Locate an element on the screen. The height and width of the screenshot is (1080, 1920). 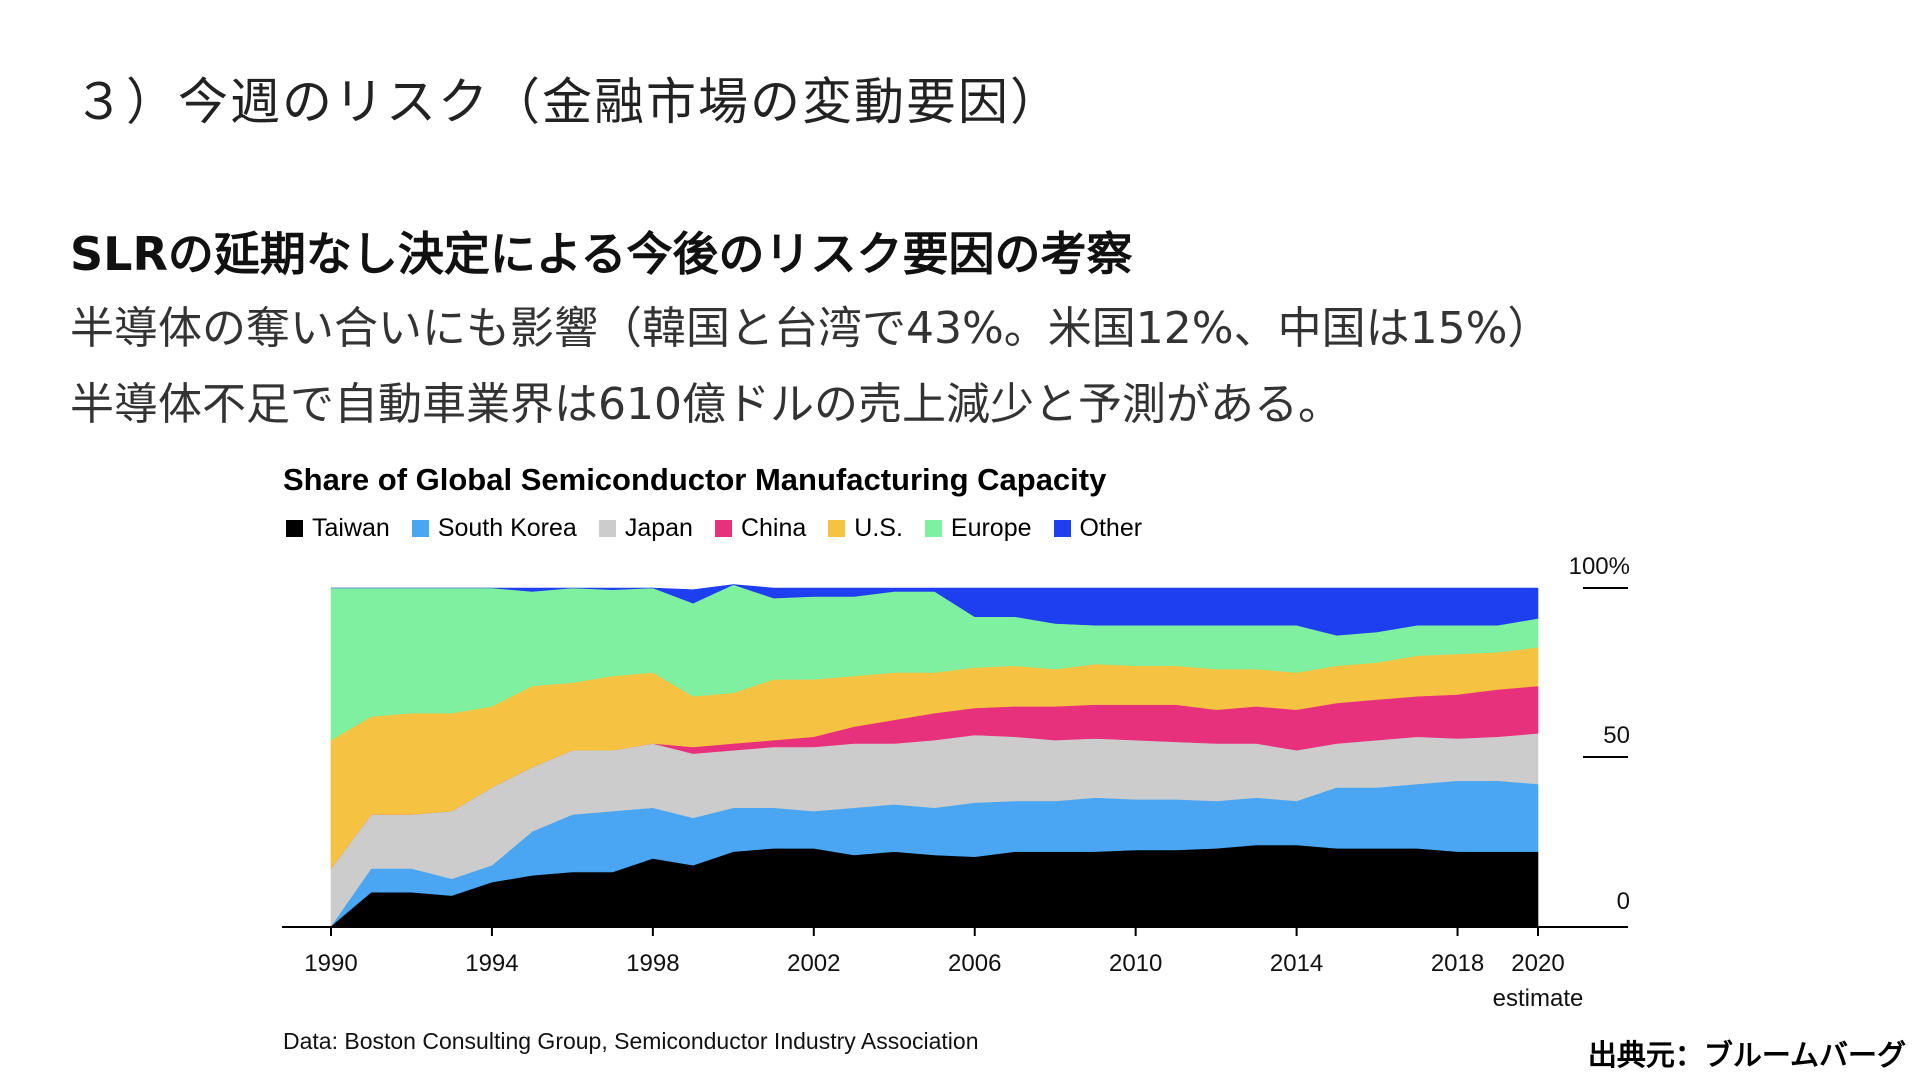
legend-item-europe: Europe is located at coordinates (978, 528).